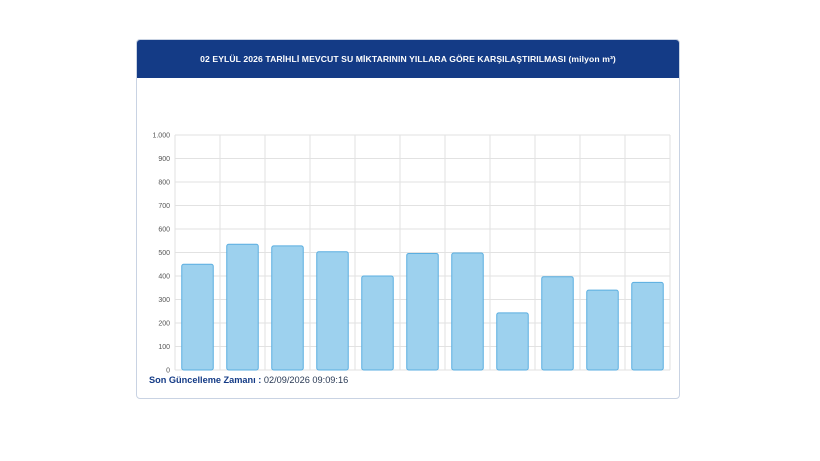 This screenshot has height=461, width=820. Describe the element at coordinates (164, 277) in the screenshot. I see `y-tick-label: 400` at that location.